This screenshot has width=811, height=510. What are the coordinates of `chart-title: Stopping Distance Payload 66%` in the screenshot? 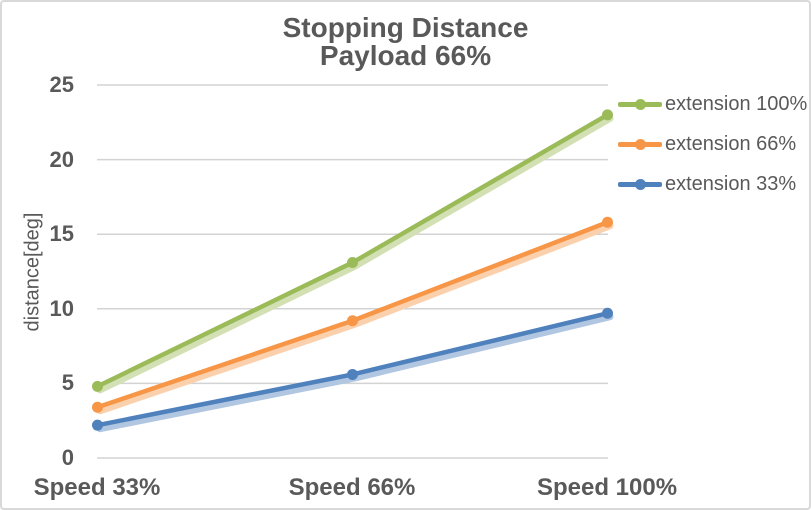 It's located at (405, 42).